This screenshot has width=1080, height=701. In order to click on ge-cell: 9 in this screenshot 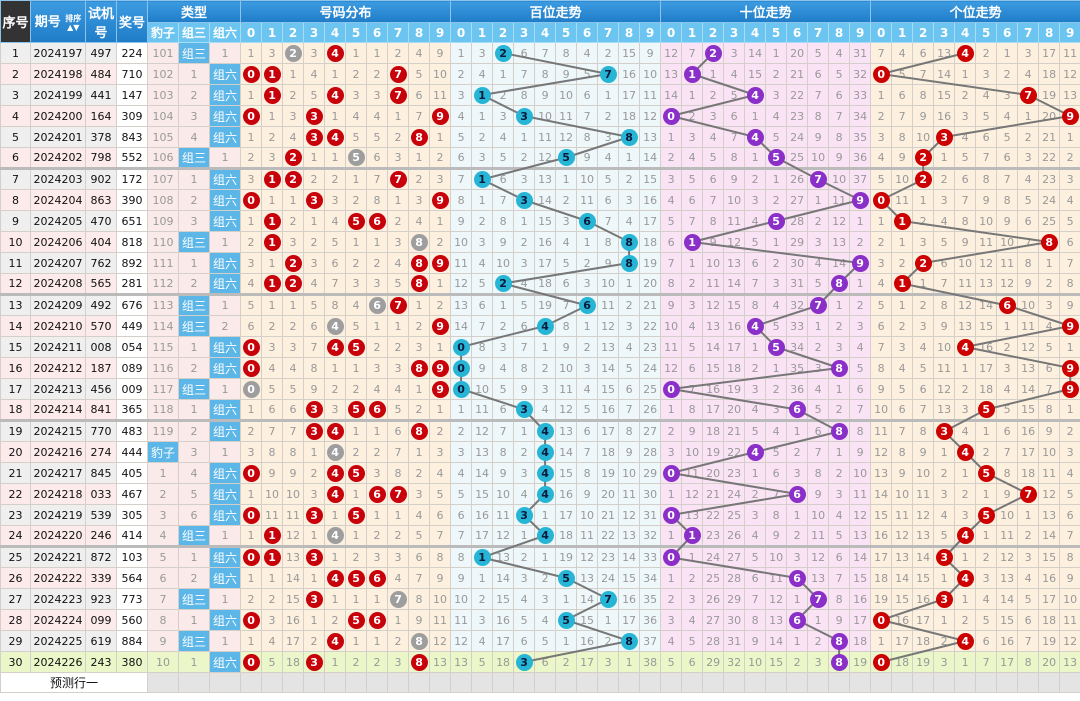, I will do `click(902, 158)`.